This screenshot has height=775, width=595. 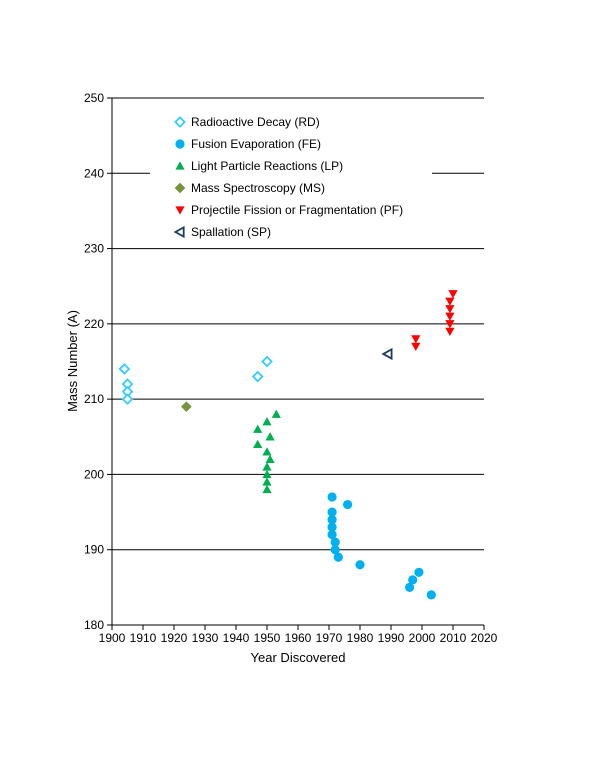 I want to click on y-tick-label: 230, so click(x=94, y=249).